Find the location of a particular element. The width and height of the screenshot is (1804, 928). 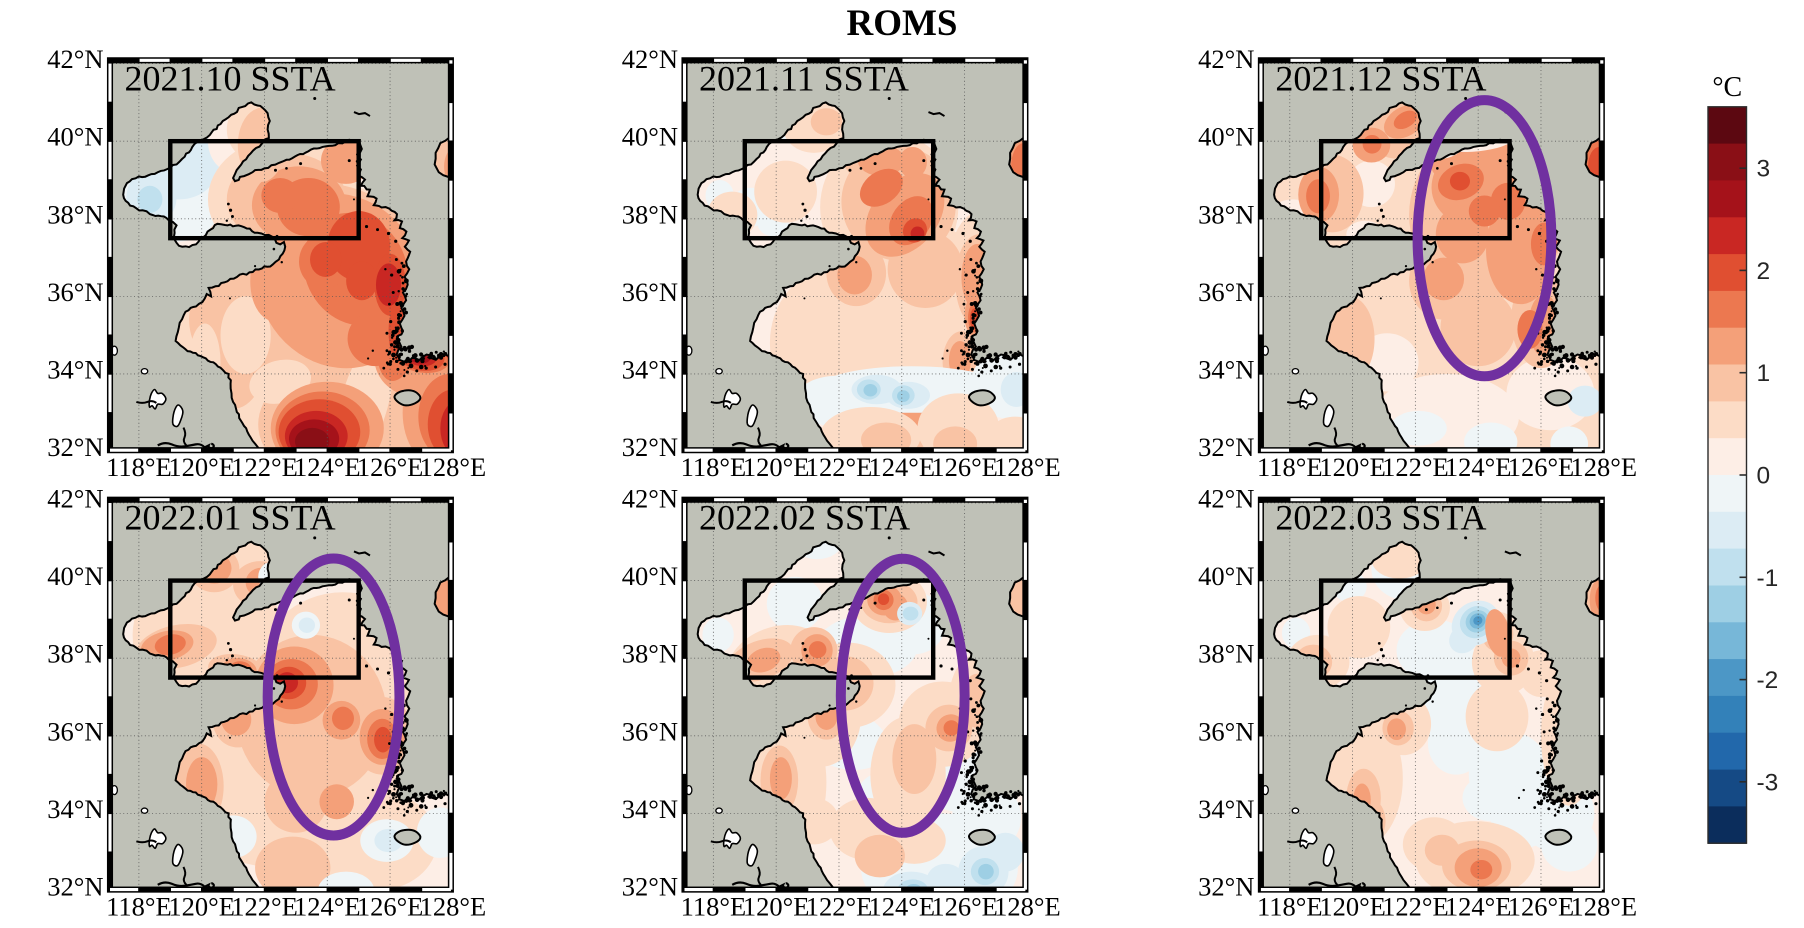

svg-text: -3 is located at coordinates (1768, 782).